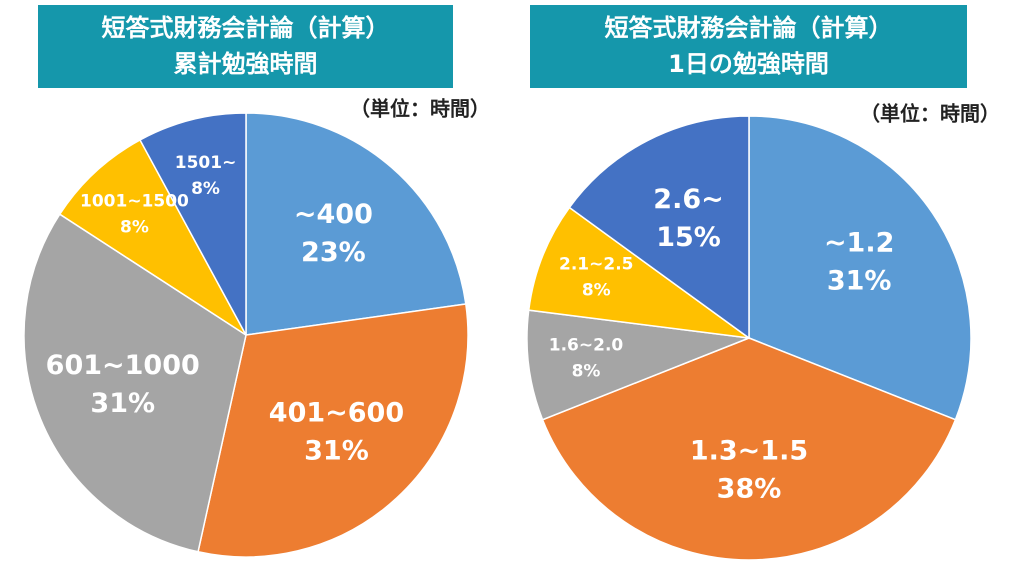  What do you see at coordinates (688, 199) in the screenshot?
I see `slice-category-label: 2.6~` at bounding box center [688, 199].